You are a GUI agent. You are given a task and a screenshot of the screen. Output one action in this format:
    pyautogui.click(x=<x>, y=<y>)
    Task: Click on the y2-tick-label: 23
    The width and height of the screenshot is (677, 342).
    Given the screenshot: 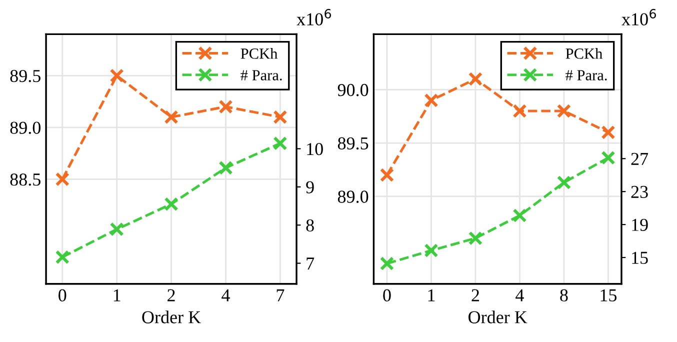 What is the action you would take?
    pyautogui.click(x=639, y=192)
    